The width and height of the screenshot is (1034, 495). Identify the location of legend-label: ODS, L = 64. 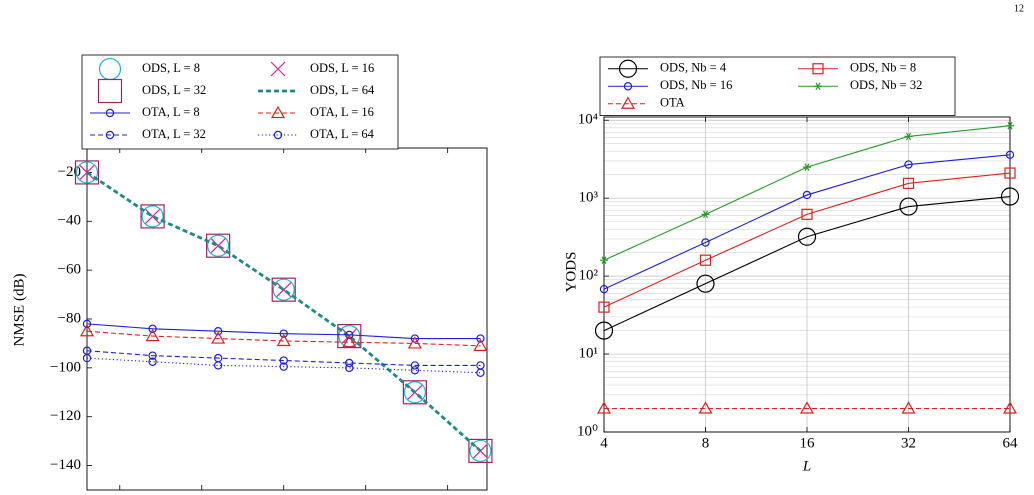
(342, 90).